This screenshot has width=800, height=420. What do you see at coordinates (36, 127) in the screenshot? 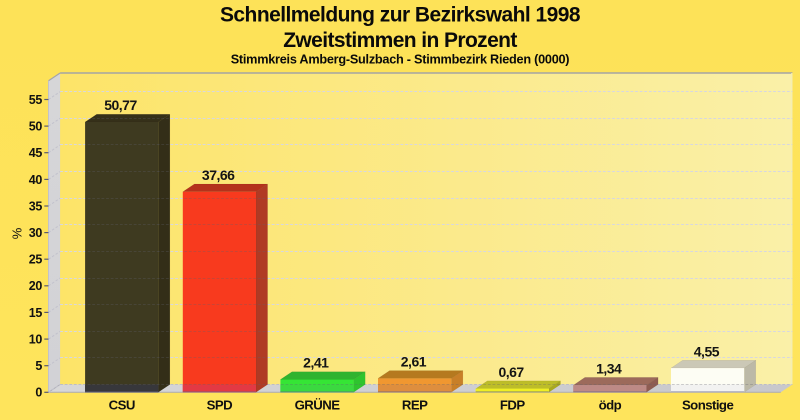
I see `svg-text: 50` at bounding box center [36, 127].